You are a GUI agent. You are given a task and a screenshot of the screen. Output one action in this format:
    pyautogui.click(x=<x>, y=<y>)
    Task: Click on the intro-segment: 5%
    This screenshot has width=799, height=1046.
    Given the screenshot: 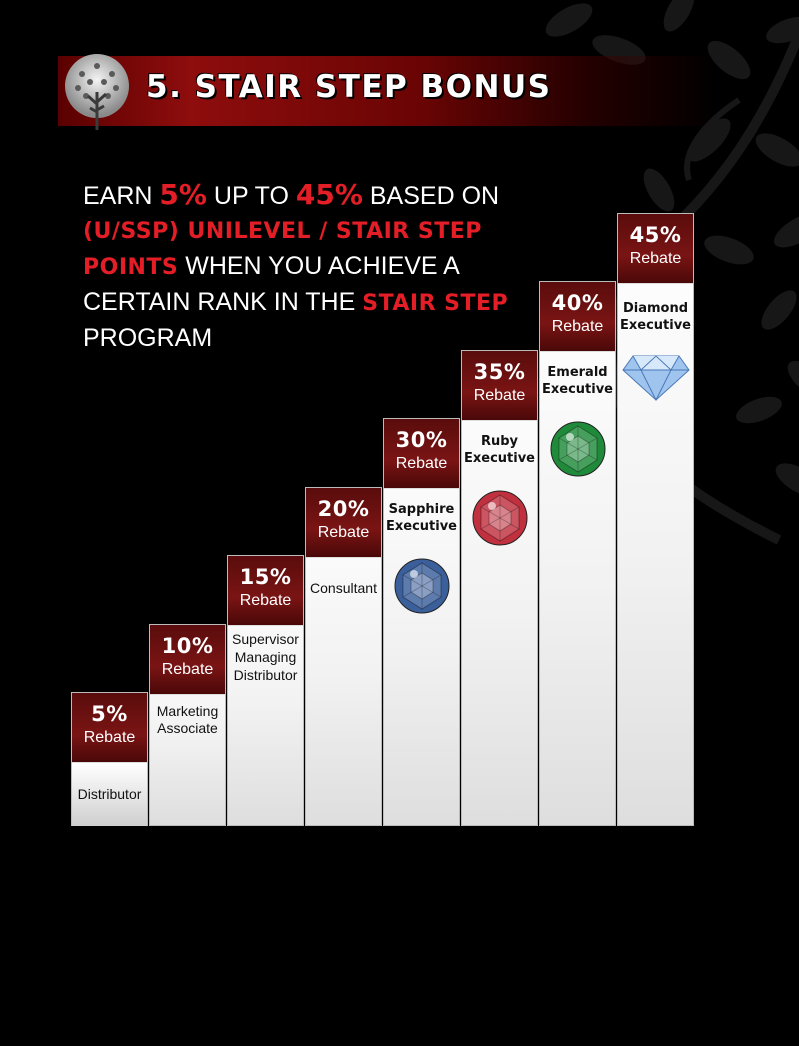 What is the action you would take?
    pyautogui.click(x=183, y=194)
    